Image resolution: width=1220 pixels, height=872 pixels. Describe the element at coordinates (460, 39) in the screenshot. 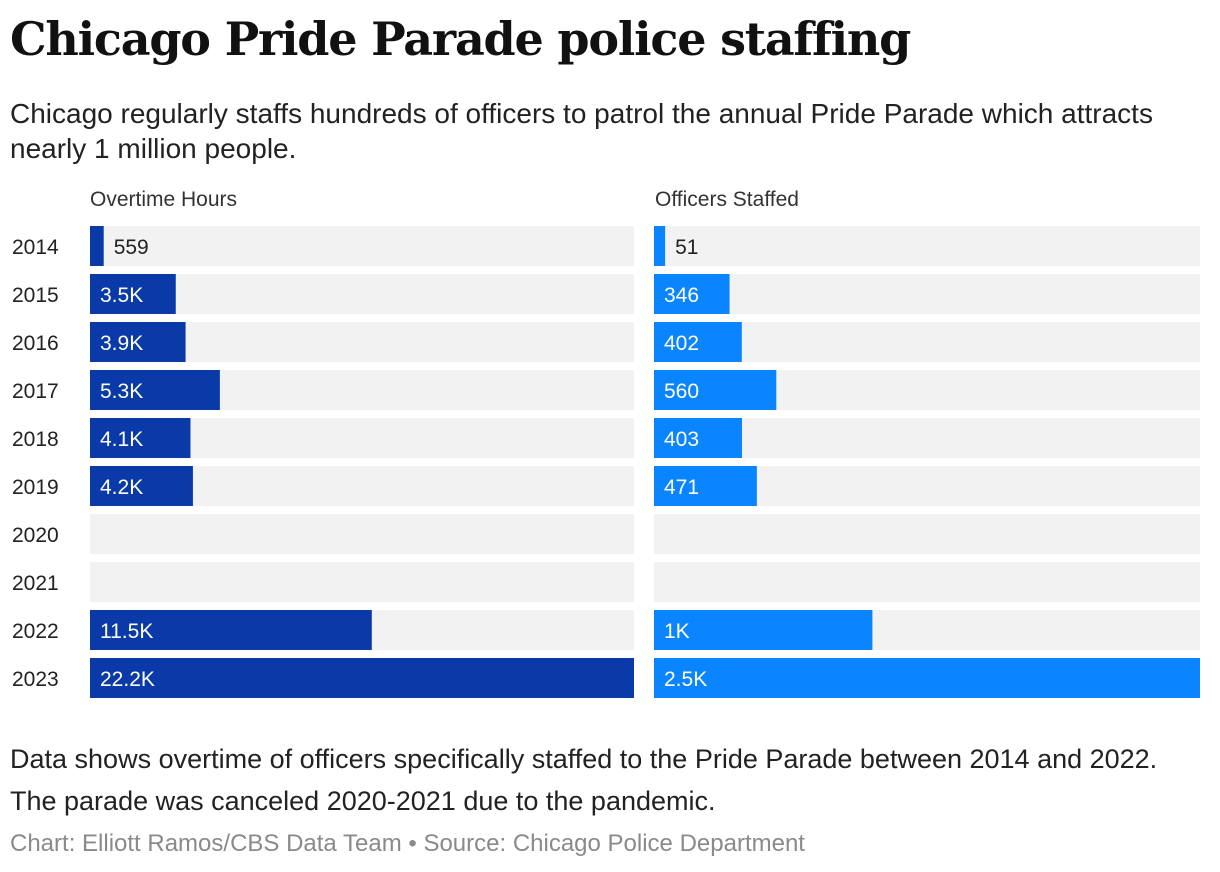

I see `chart-title: Chicago Pride Parade police staffing` at that location.